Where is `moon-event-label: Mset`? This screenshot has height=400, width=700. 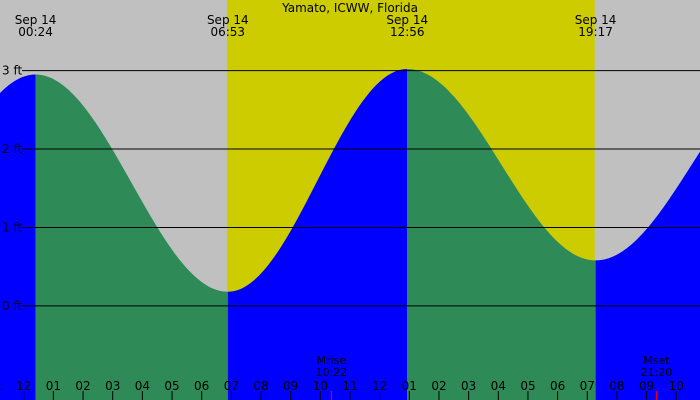
moon-event-label: Mset is located at coordinates (656, 360).